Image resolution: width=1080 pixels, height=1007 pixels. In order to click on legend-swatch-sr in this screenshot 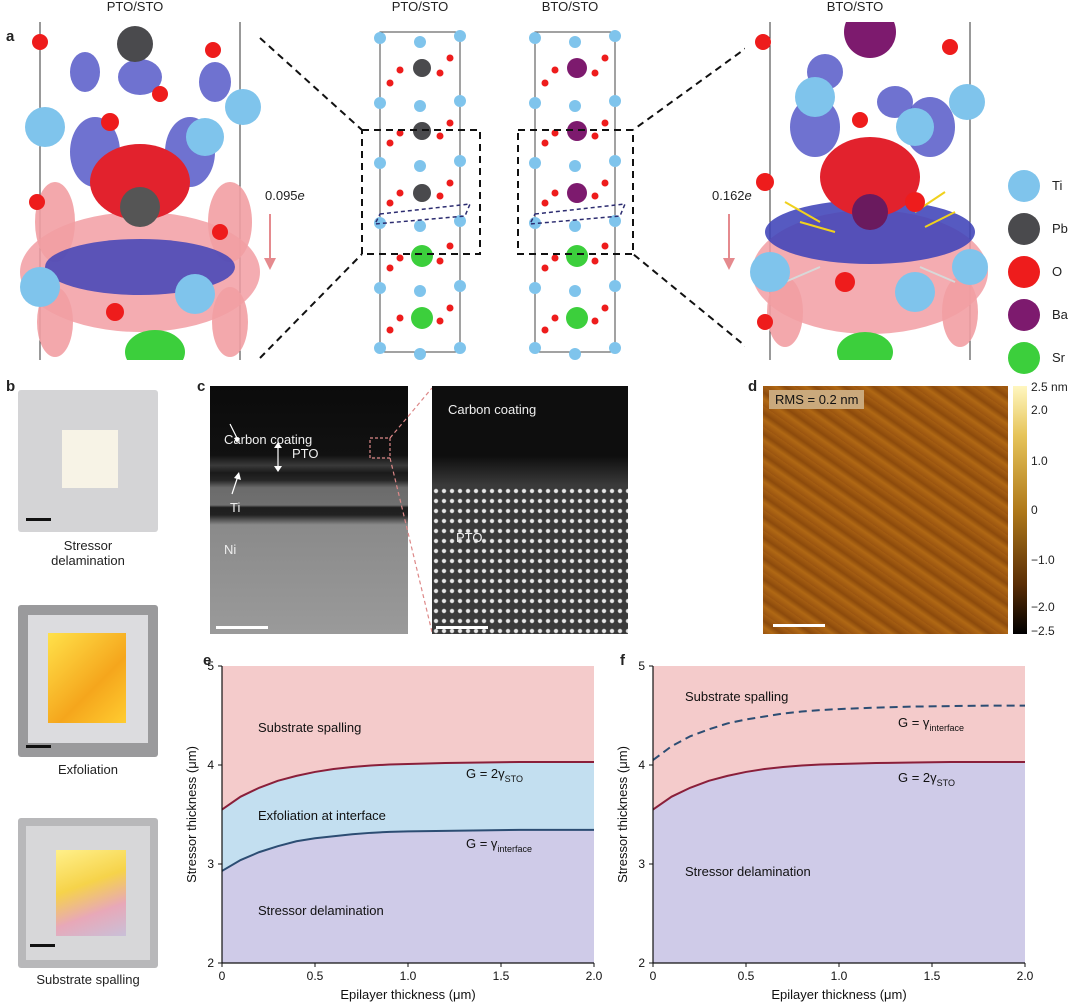, I will do `click(1024, 358)`.